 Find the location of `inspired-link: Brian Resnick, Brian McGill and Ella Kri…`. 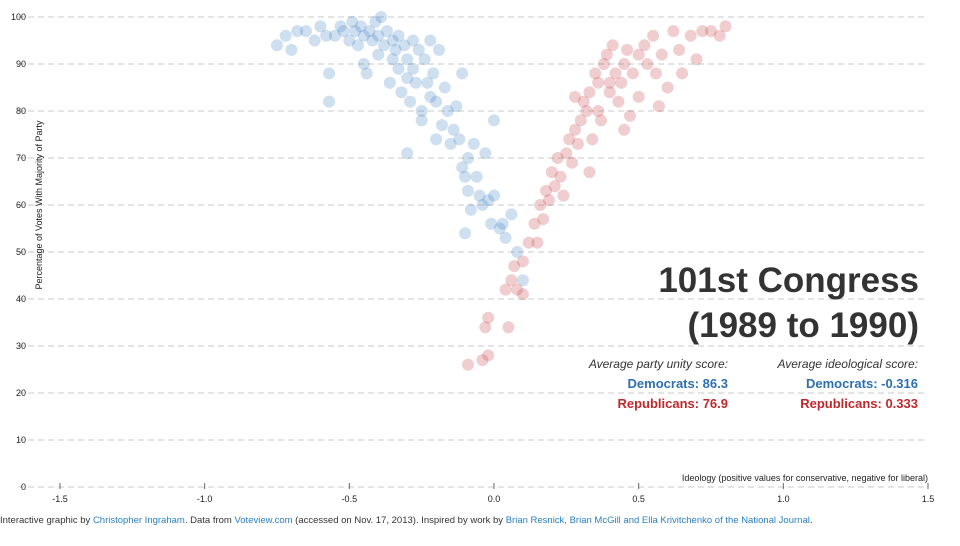

inspired-link: Brian Resnick, Brian McGill and Ella Kri… is located at coordinates (657, 520).